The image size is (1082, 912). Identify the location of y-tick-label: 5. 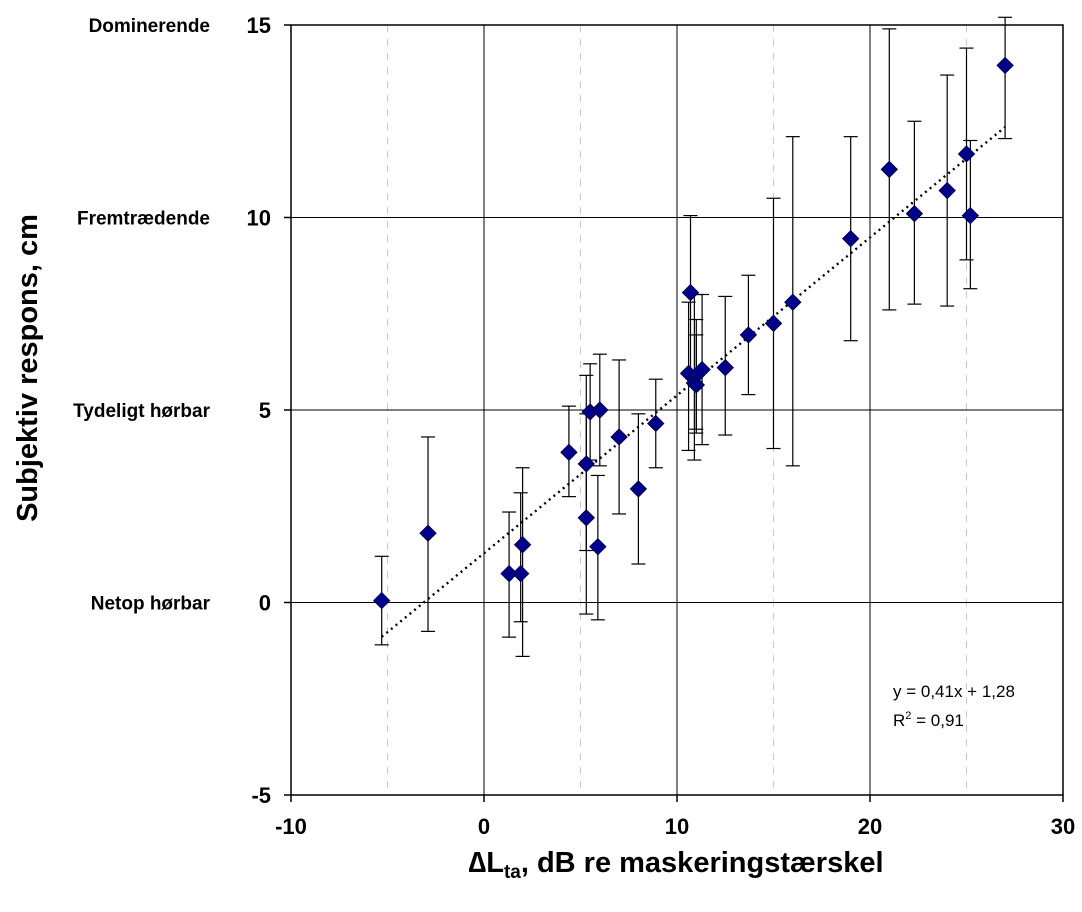
(265, 410).